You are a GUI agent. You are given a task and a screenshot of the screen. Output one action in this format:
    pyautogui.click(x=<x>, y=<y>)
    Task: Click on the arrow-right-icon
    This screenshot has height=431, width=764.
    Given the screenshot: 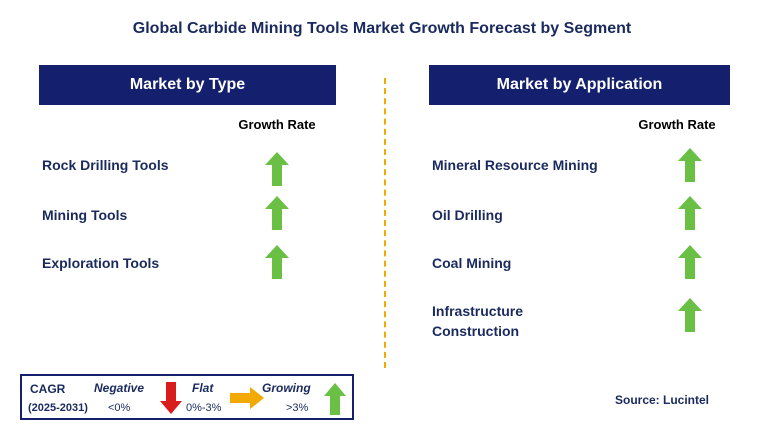 What is the action you would take?
    pyautogui.click(x=247, y=398)
    